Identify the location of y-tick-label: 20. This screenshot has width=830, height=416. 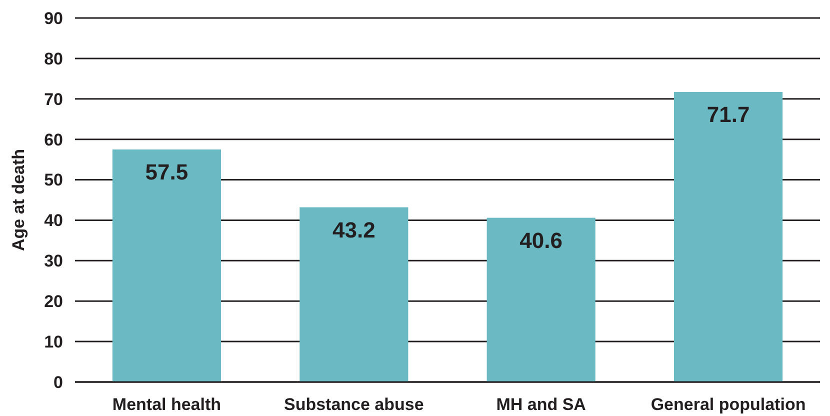
(53, 302).